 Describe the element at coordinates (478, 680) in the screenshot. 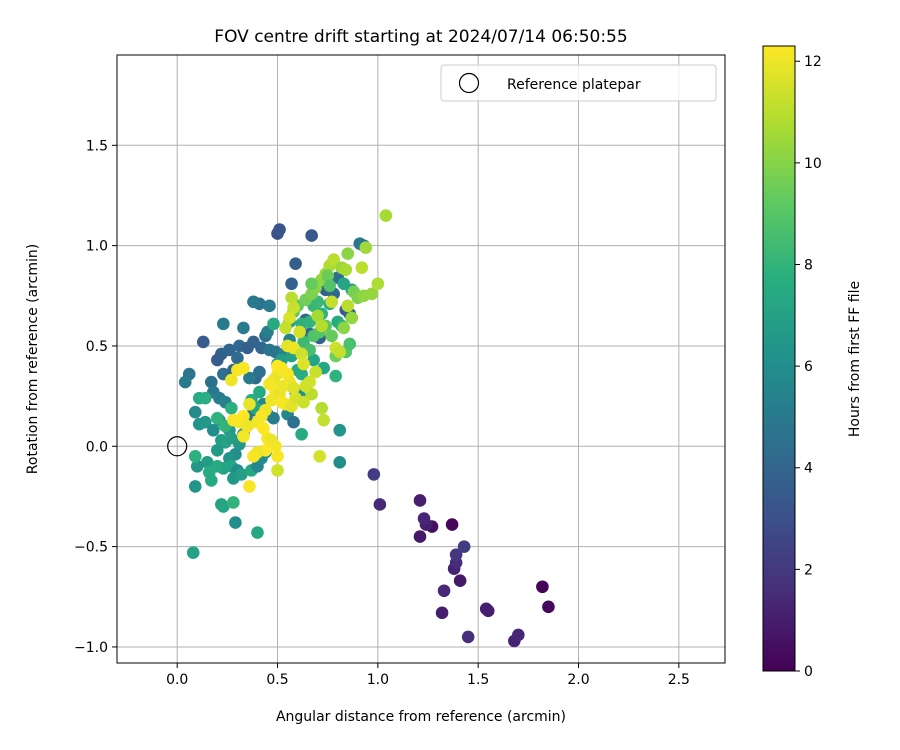

I see `x-tick-label: 1.5` at that location.